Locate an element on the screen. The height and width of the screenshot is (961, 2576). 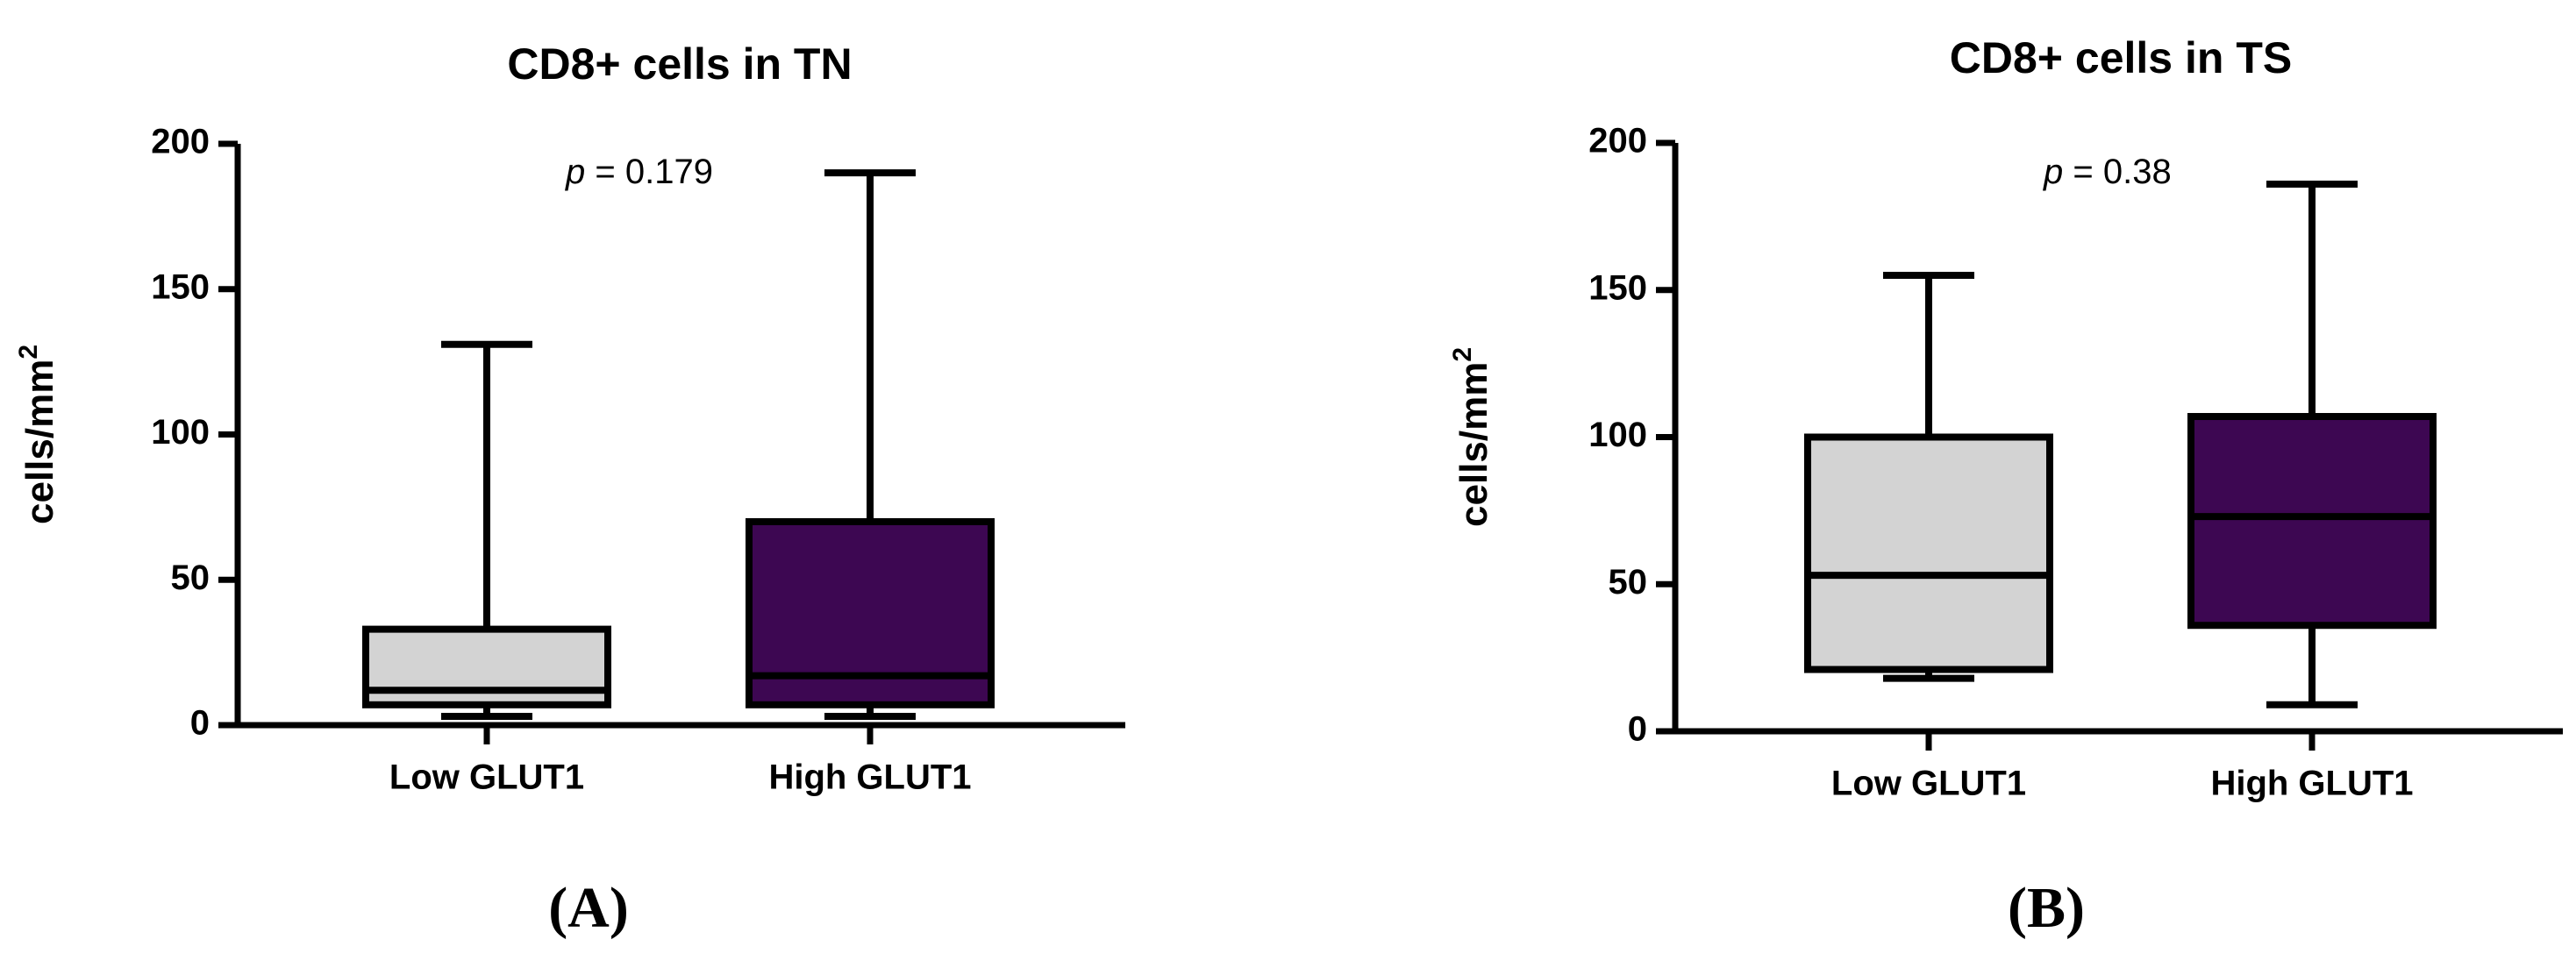
p-value-text: = 0.38 is located at coordinates (2117, 172).